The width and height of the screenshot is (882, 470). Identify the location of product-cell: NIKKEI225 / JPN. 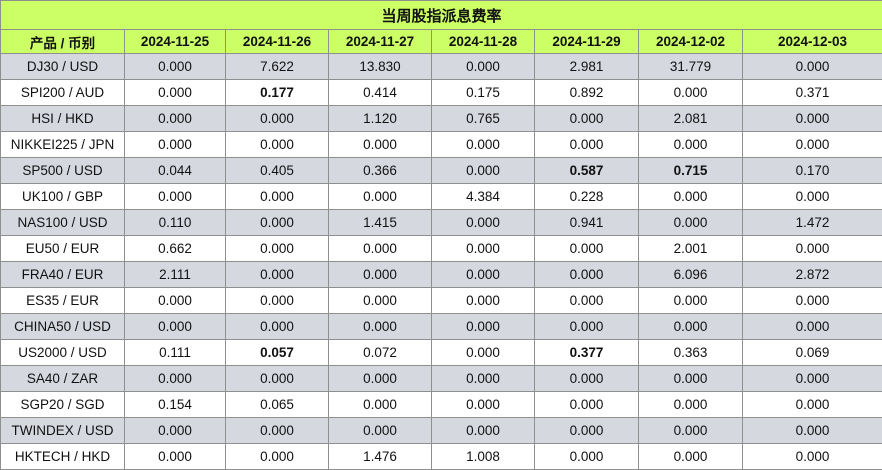
(63, 145).